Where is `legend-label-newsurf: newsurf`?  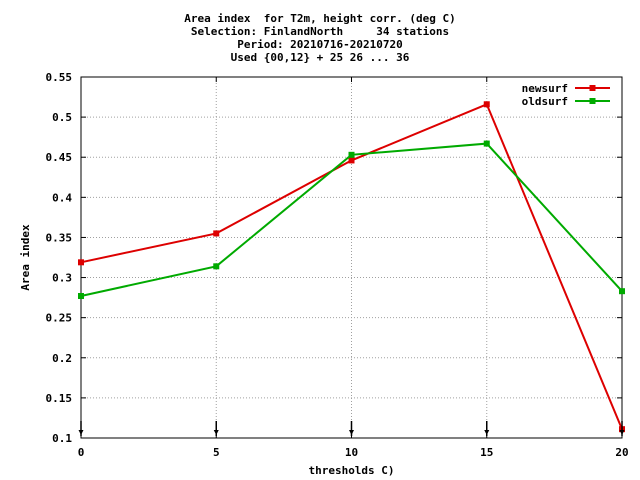 legend-label-newsurf: newsurf is located at coordinates (545, 88).